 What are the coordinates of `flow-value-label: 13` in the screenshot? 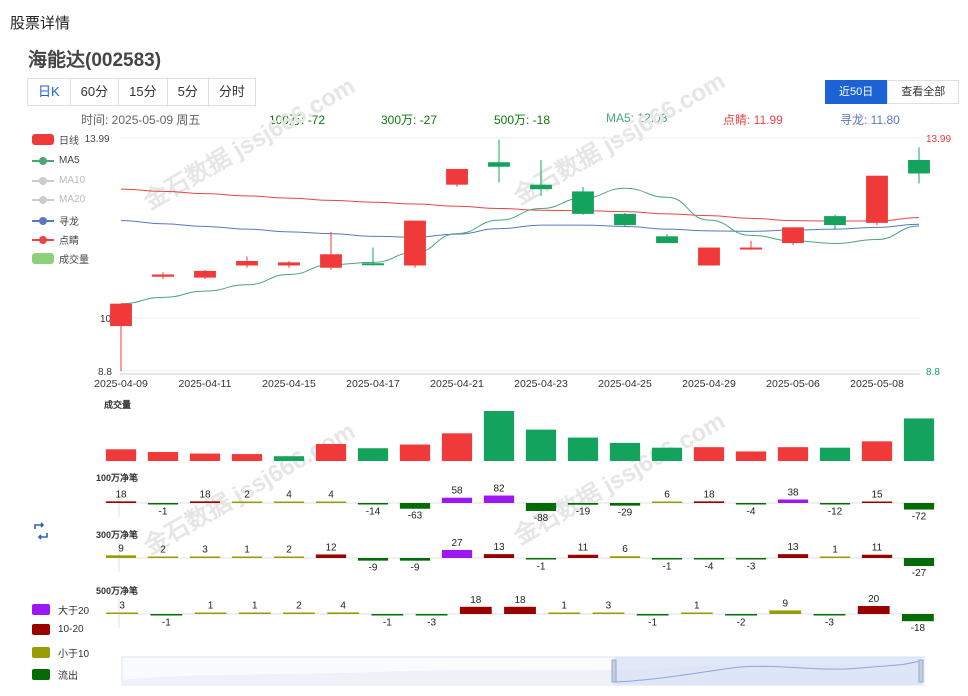 It's located at (793, 547).